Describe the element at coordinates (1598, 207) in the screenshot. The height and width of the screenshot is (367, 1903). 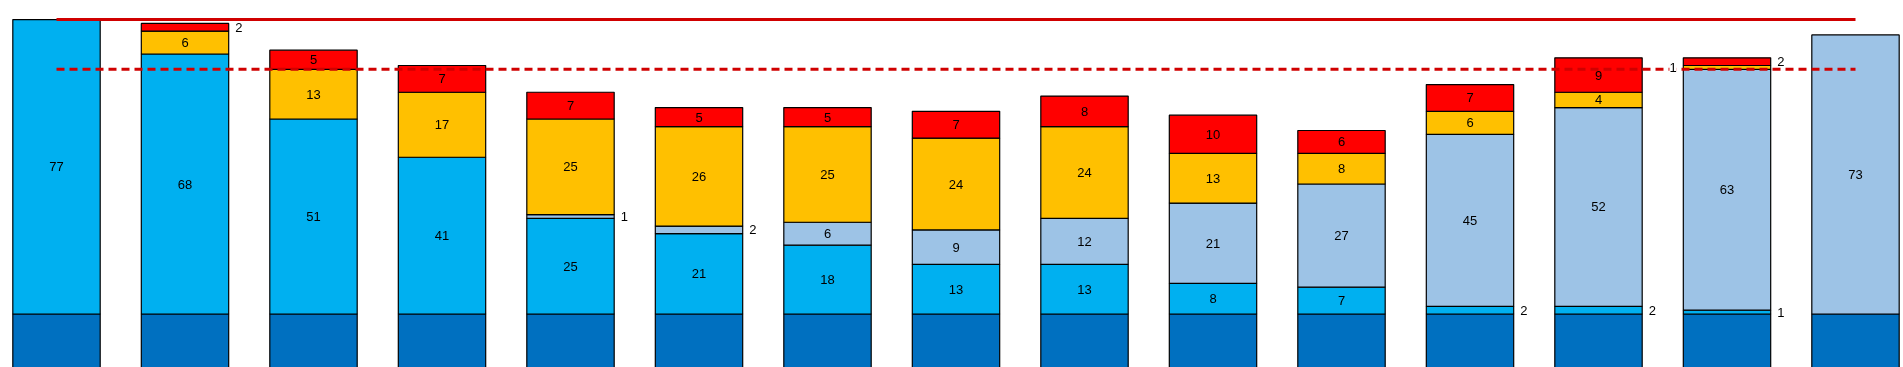
I see `data-label: 52` at that location.